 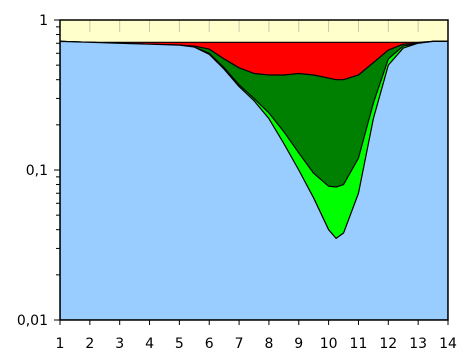 What do you see at coordinates (60, 344) in the screenshot?
I see `x-tick-label-1: 1` at bounding box center [60, 344].